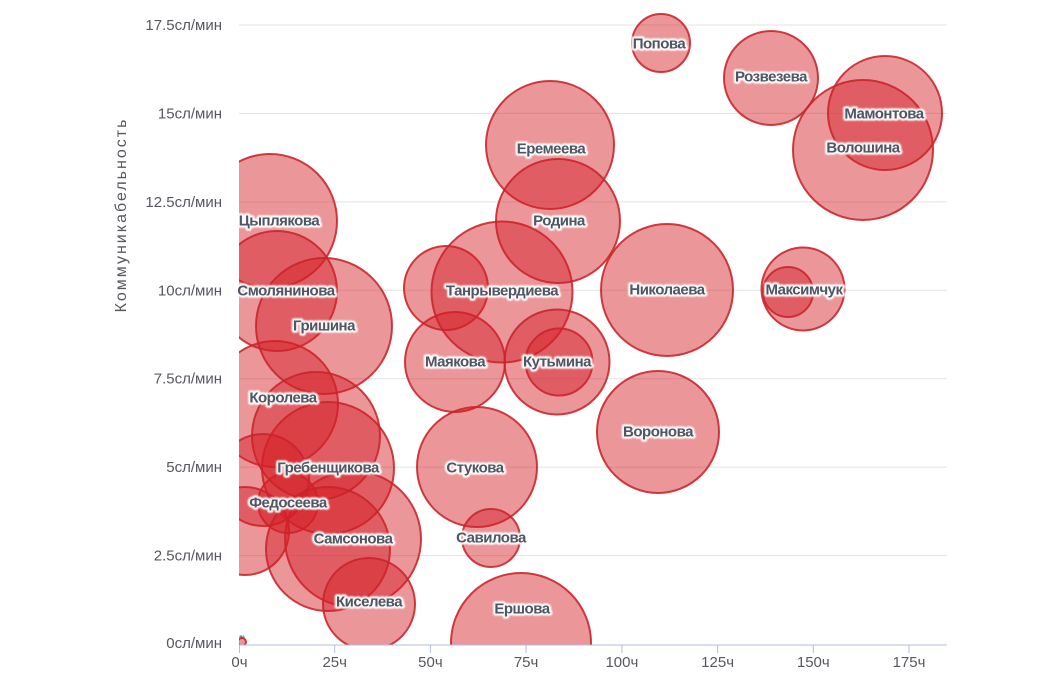  Describe the element at coordinates (194, 643) in the screenshot. I see `svg-text: 0сл/мин` at that location.